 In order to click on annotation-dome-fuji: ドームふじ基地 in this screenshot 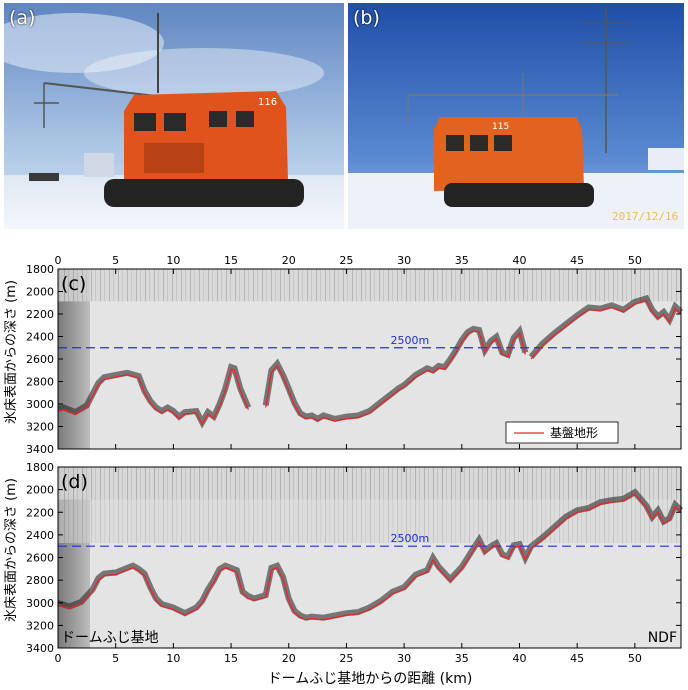, I will do `click(110, 637)`.